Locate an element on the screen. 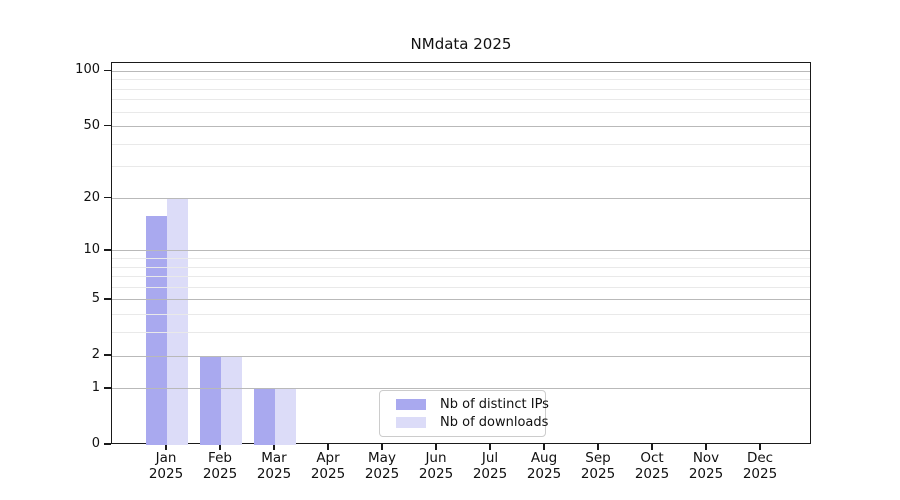 This screenshot has height=500, width=900. xtick-label-nov: Nov 2025 is located at coordinates (706, 466).